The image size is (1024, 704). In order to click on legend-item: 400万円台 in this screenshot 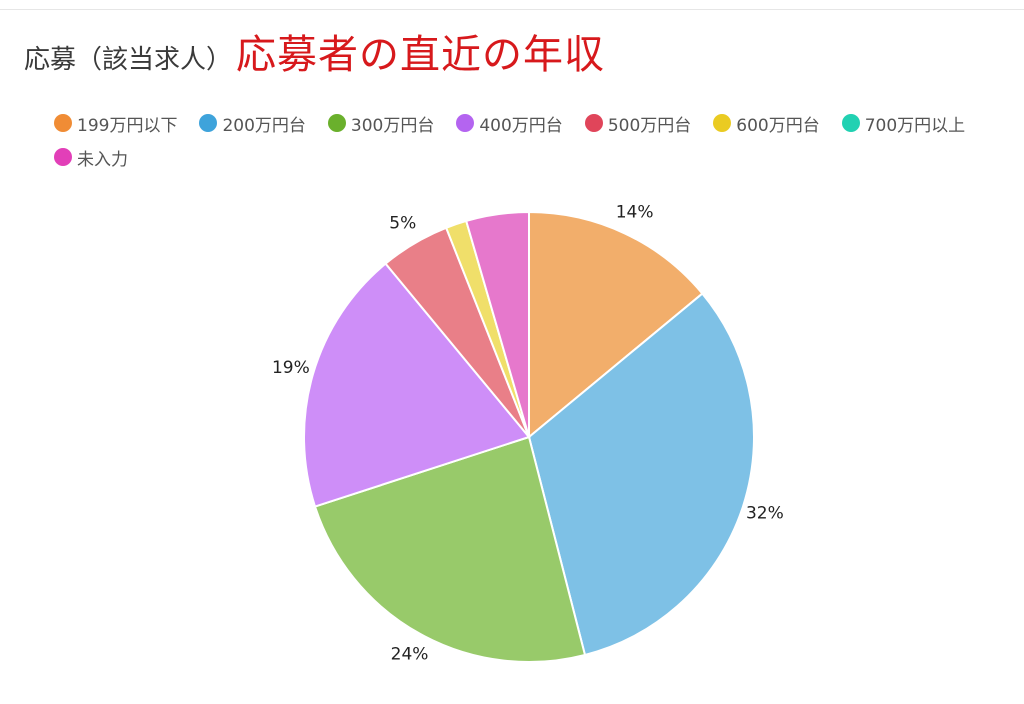, I will do `click(509, 123)`.